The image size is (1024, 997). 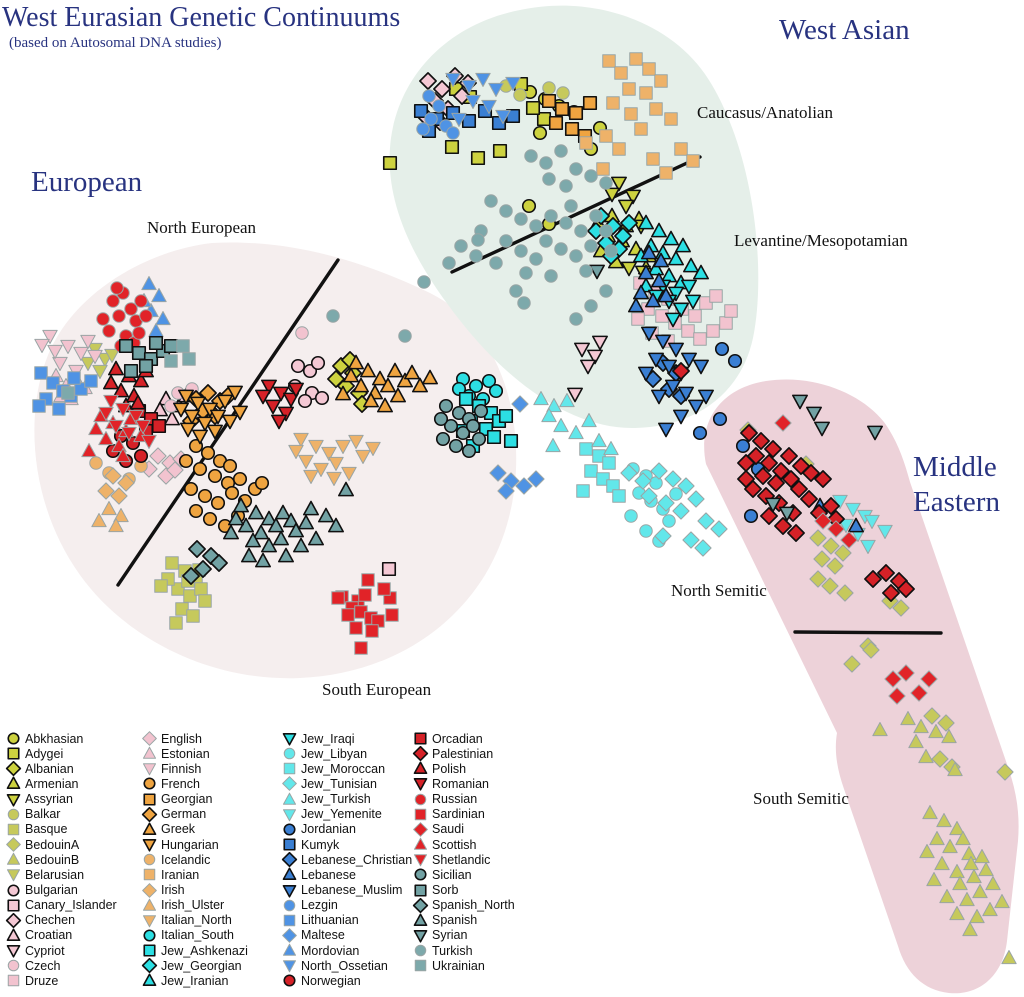 What do you see at coordinates (646, 272) in the screenshot?
I see `point-Lebanese` at bounding box center [646, 272].